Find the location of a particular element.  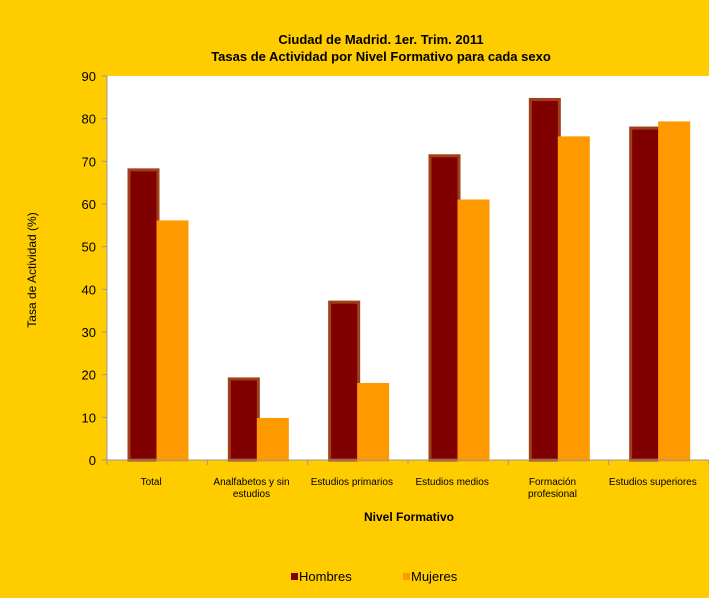

y-tick-label-60: 60 is located at coordinates (89, 204).